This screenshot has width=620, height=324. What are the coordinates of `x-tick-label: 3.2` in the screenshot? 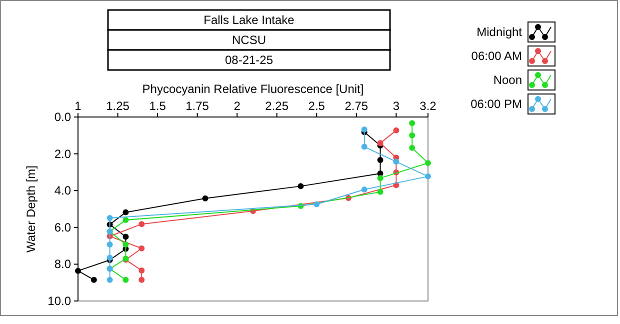 It's located at (428, 106).